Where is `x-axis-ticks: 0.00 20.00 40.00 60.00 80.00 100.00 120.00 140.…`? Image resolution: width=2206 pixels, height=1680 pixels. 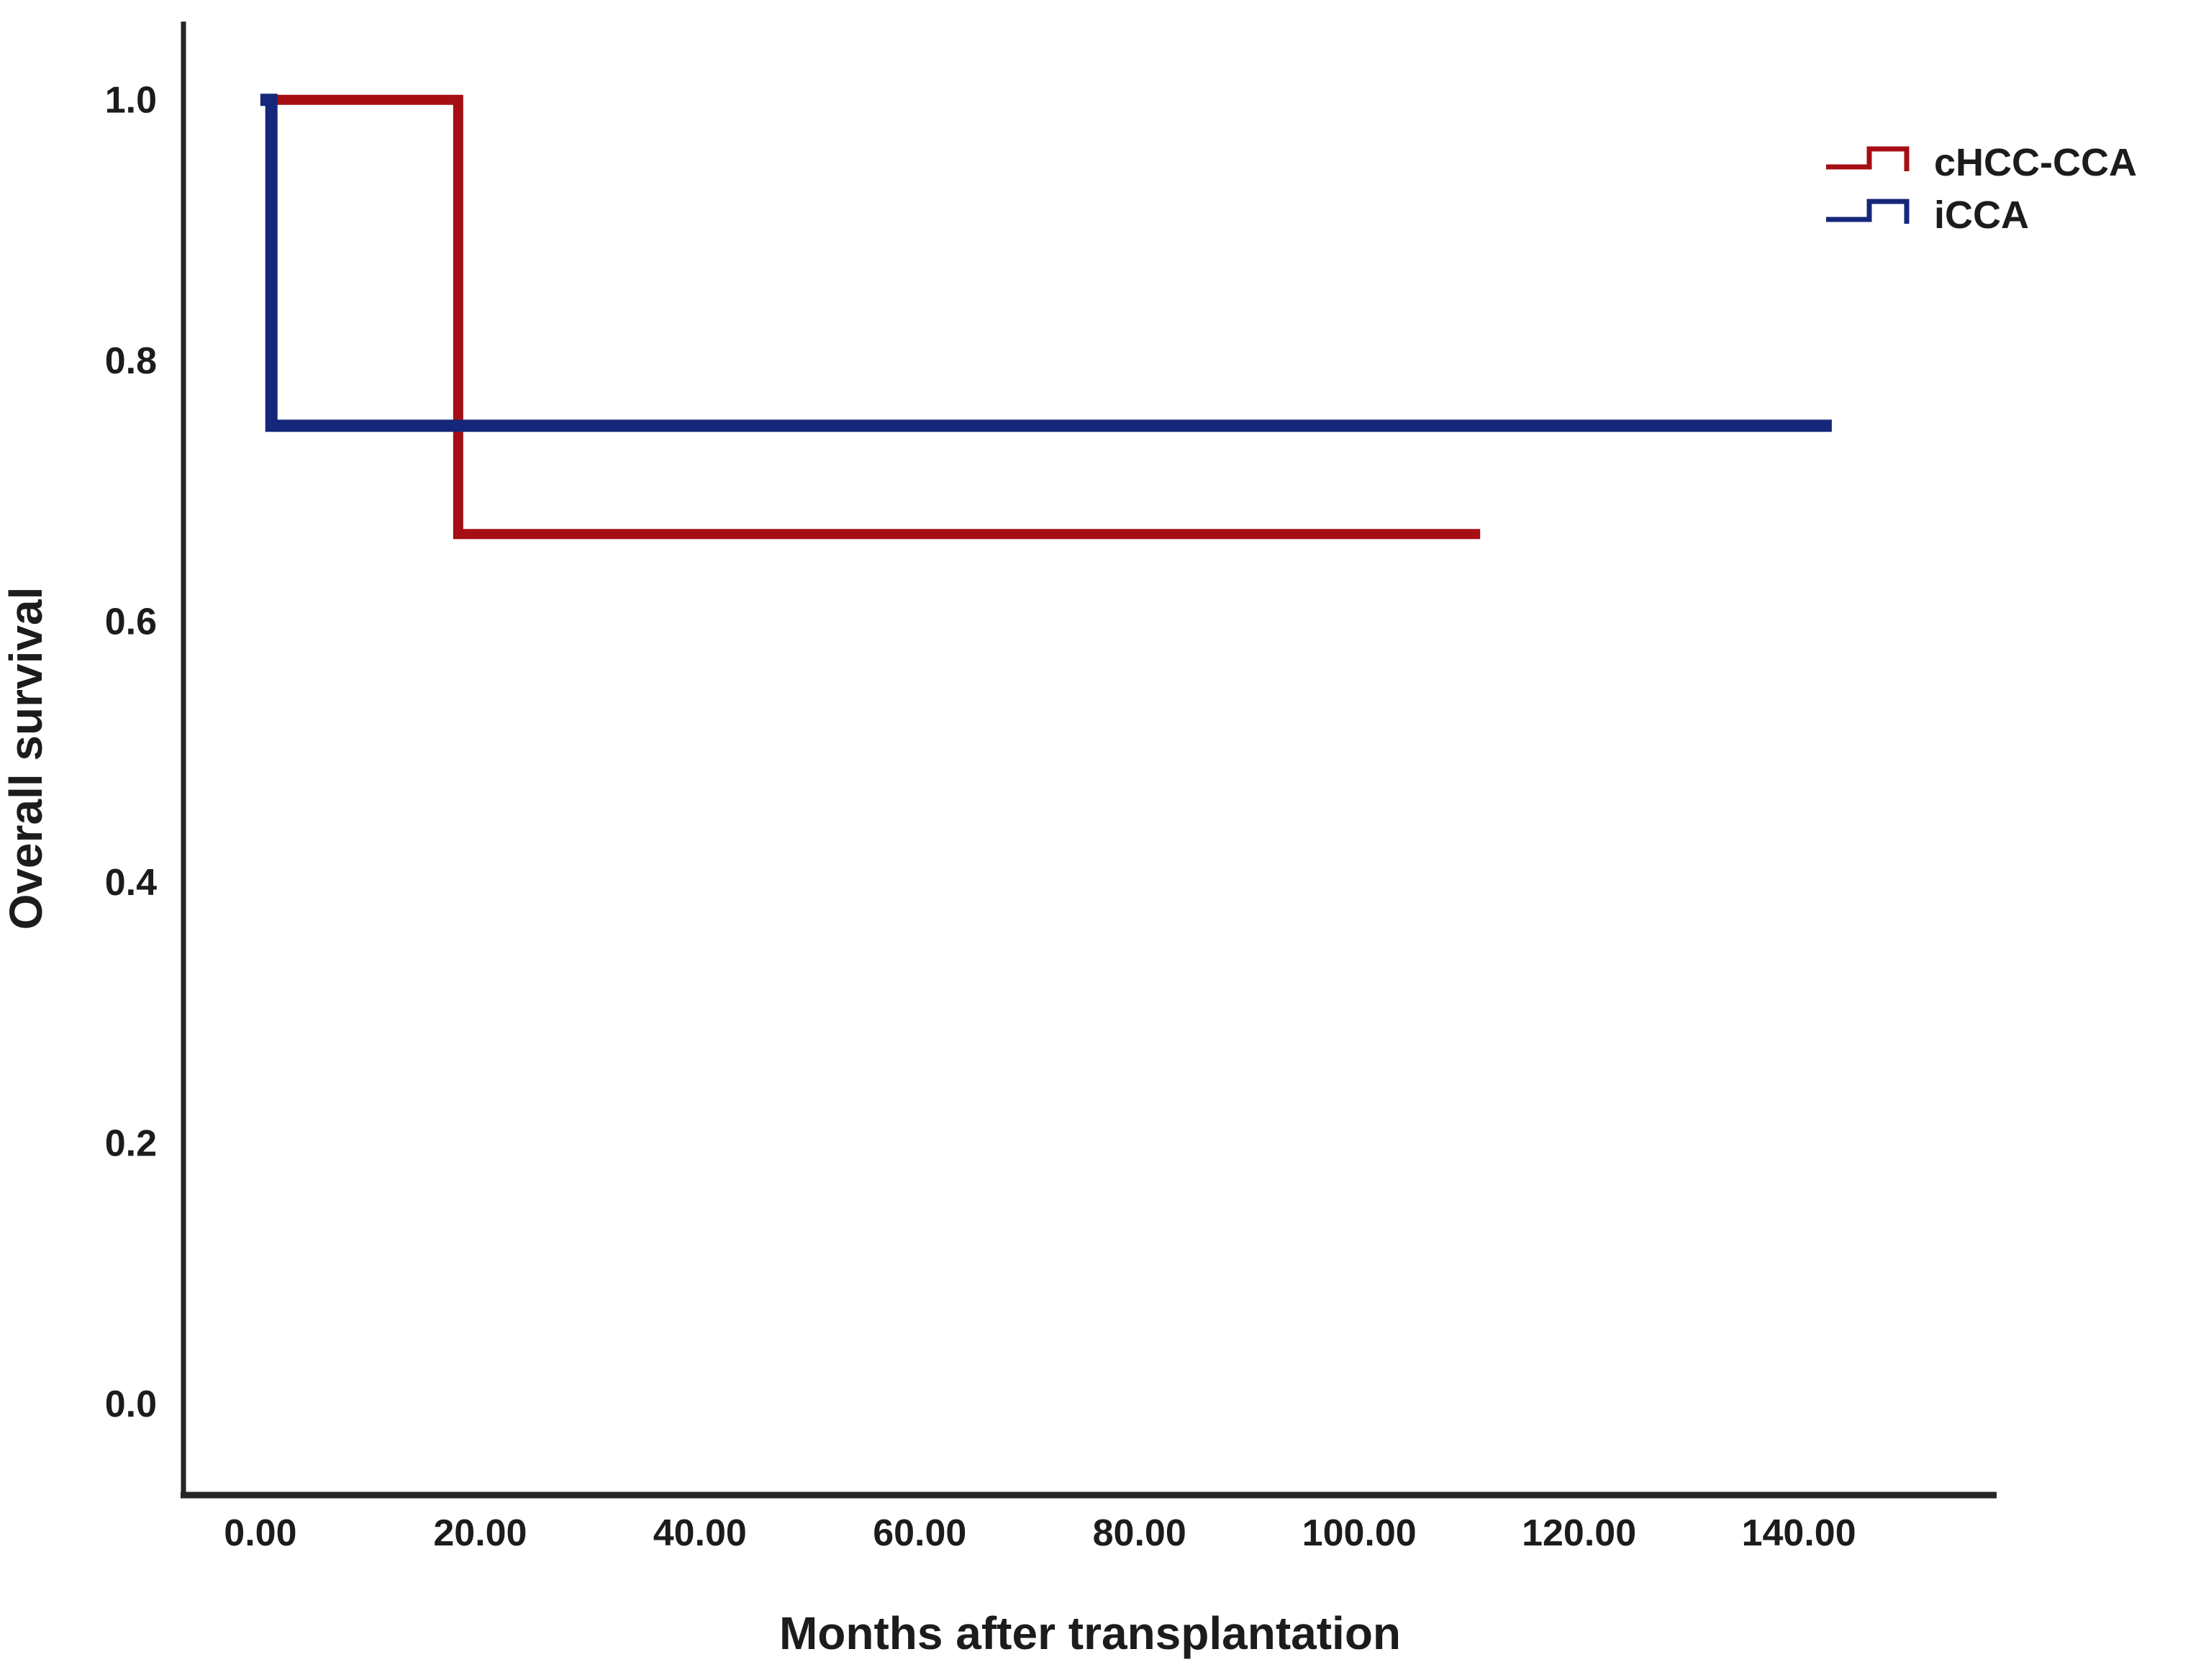 x-axis-ticks: 0.00 20.00 40.00 60.00 80.00 100.00 120.00 140.… is located at coordinates (1040, 1533).